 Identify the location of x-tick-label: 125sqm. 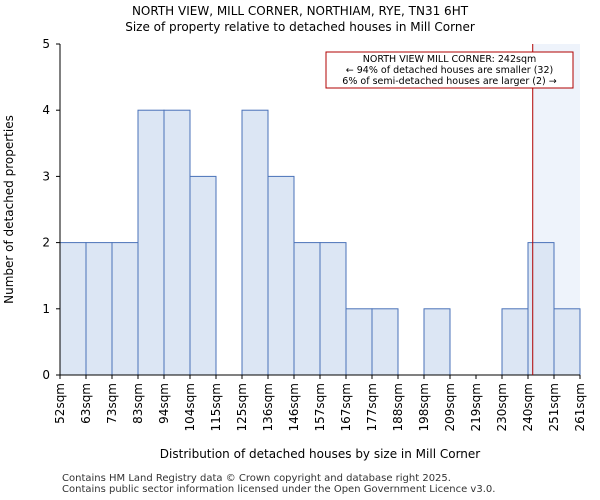
(242, 407).